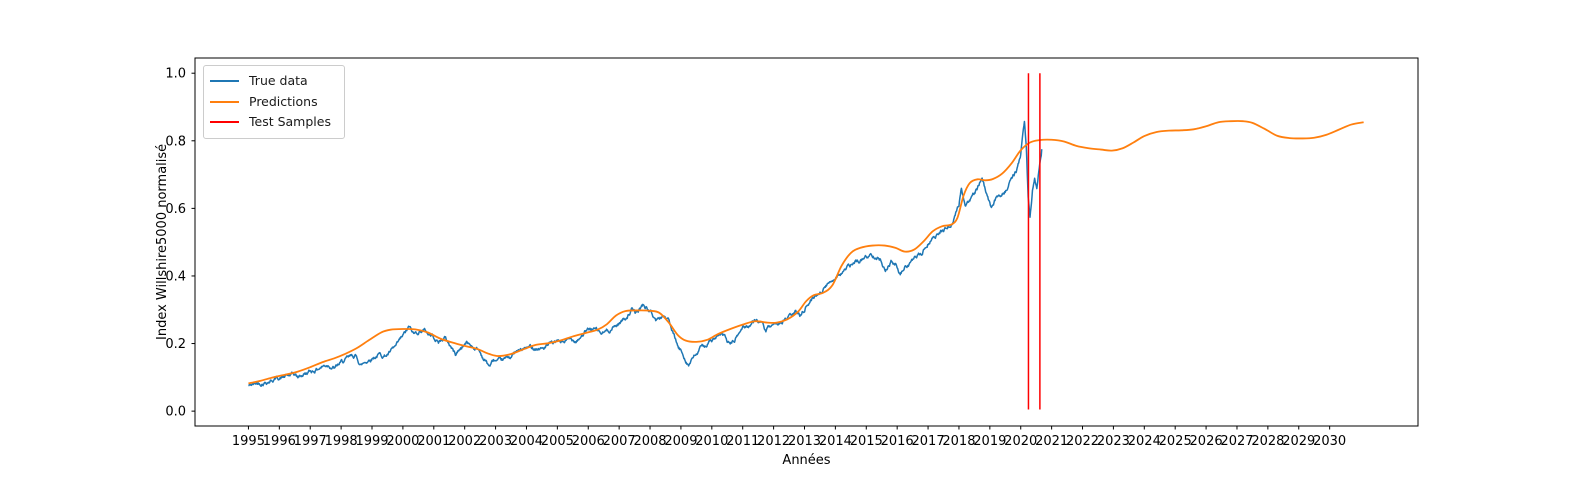 The height and width of the screenshot is (480, 1575). Describe the element at coordinates (224, 122) in the screenshot. I see `test-samples-line-swatch-icon` at that location.